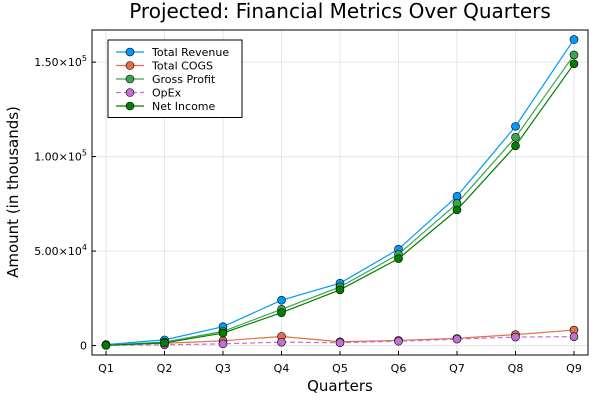 The height and width of the screenshot is (400, 600). I want to click on legend-item: Total COGS, so click(164, 66).